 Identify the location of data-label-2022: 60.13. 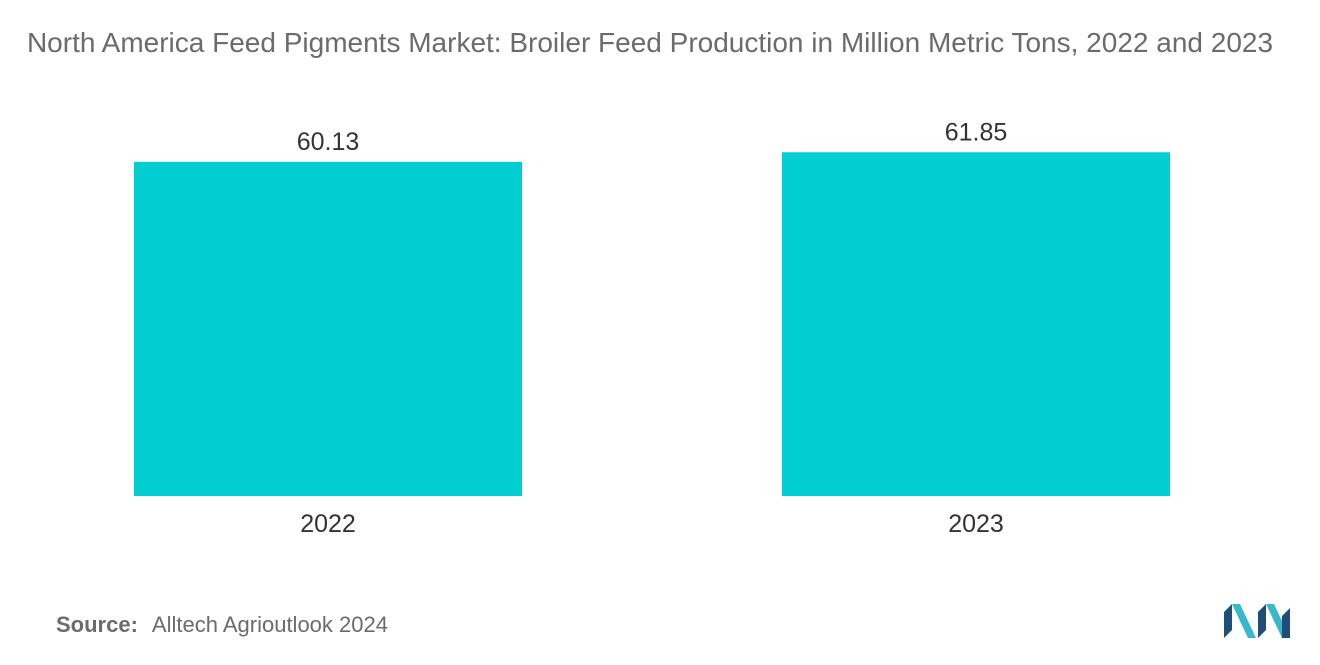
(328, 142).